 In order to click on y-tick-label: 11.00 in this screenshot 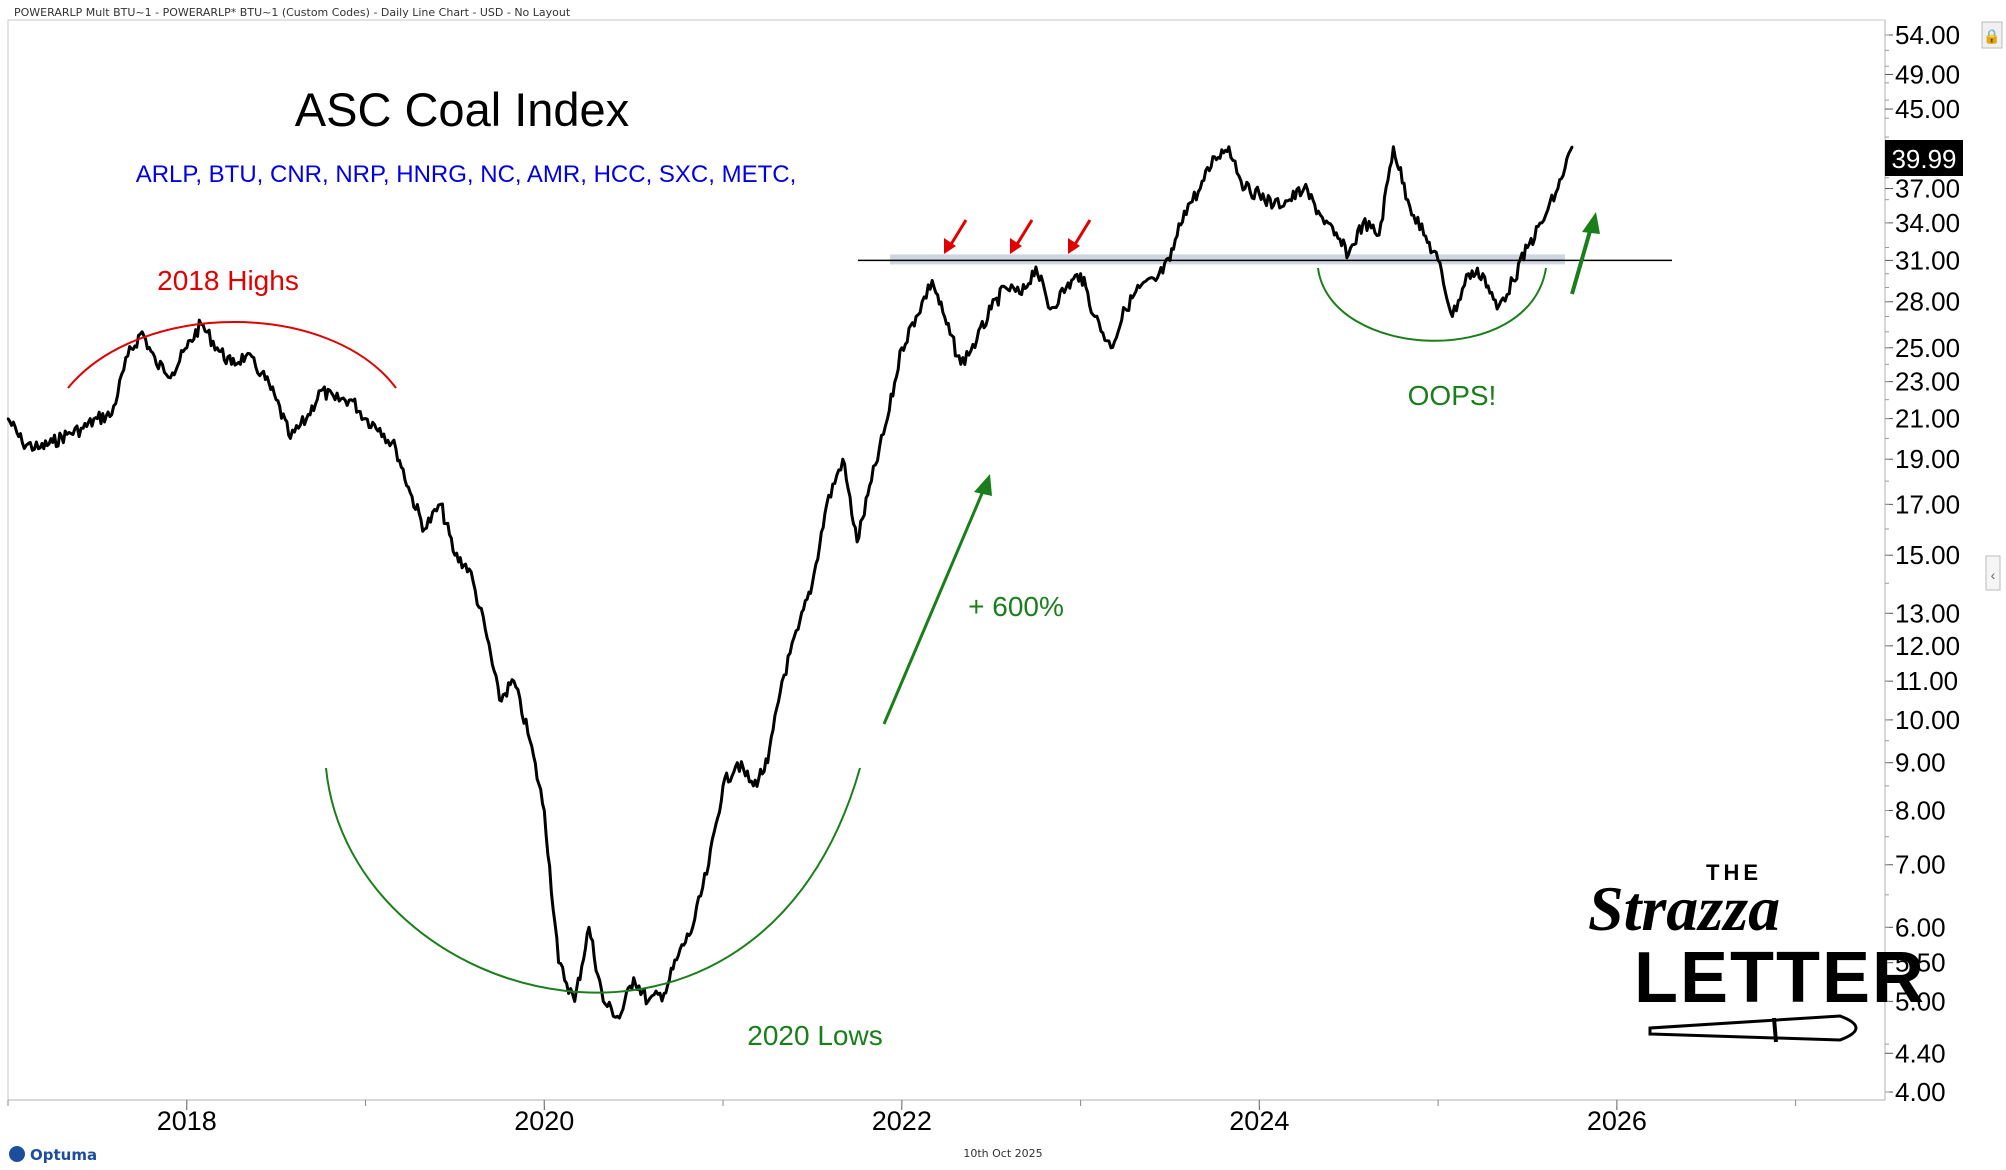, I will do `click(1926, 681)`.